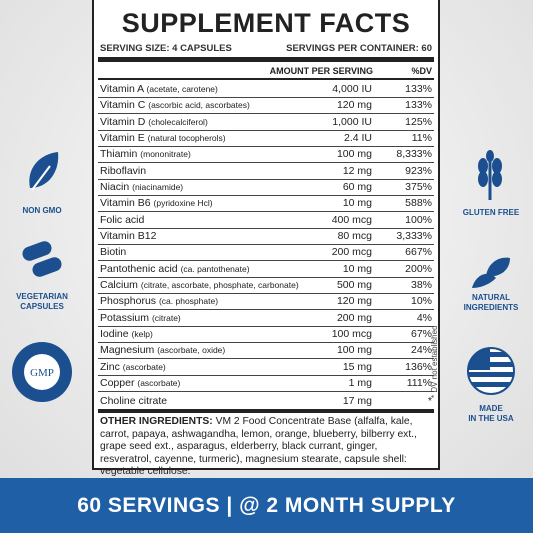 Image resolution: width=533 pixels, height=533 pixels. I want to click on amount: 12 mg, so click(357, 170).